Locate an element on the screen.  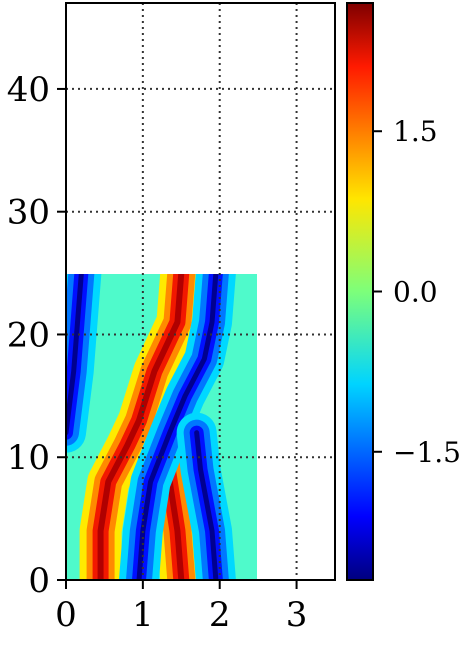
x-axis-ticks: 0 1 2 3 is located at coordinates (181, 607).